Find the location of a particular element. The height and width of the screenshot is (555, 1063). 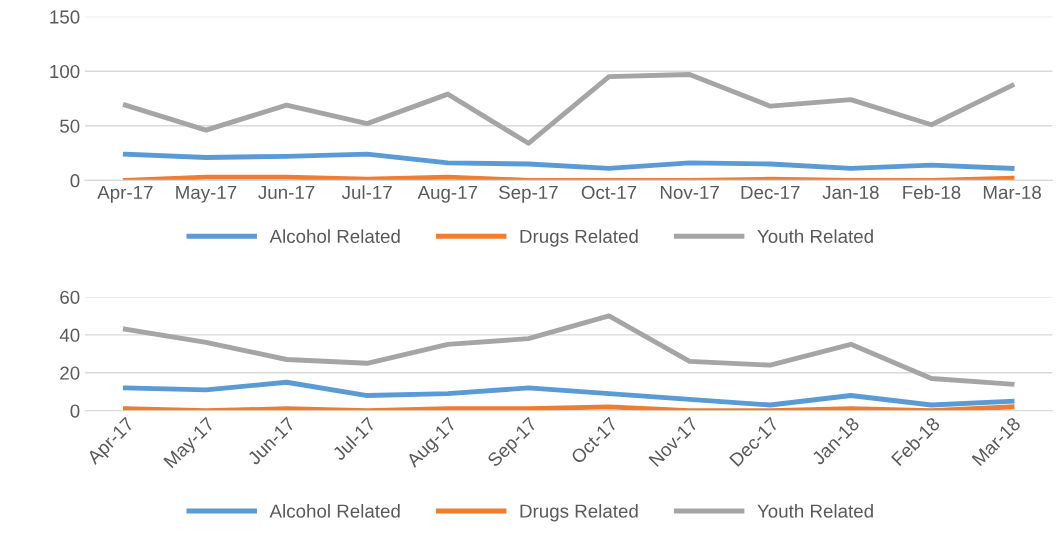

x-tick-label: Jun-17 is located at coordinates (286, 192).